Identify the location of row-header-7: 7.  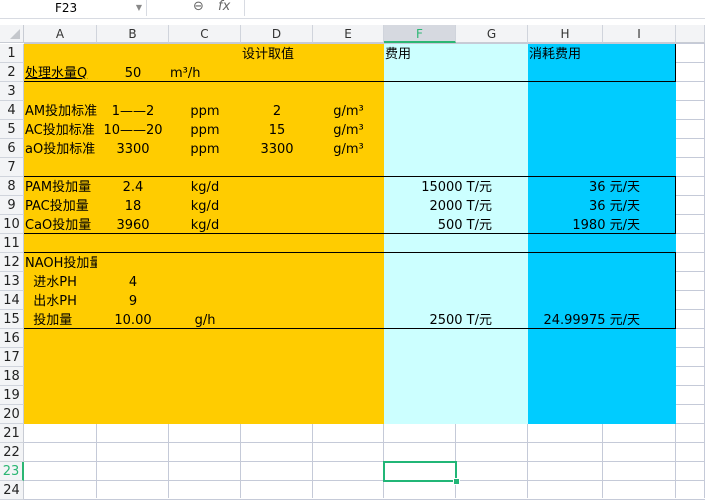
(12, 167).